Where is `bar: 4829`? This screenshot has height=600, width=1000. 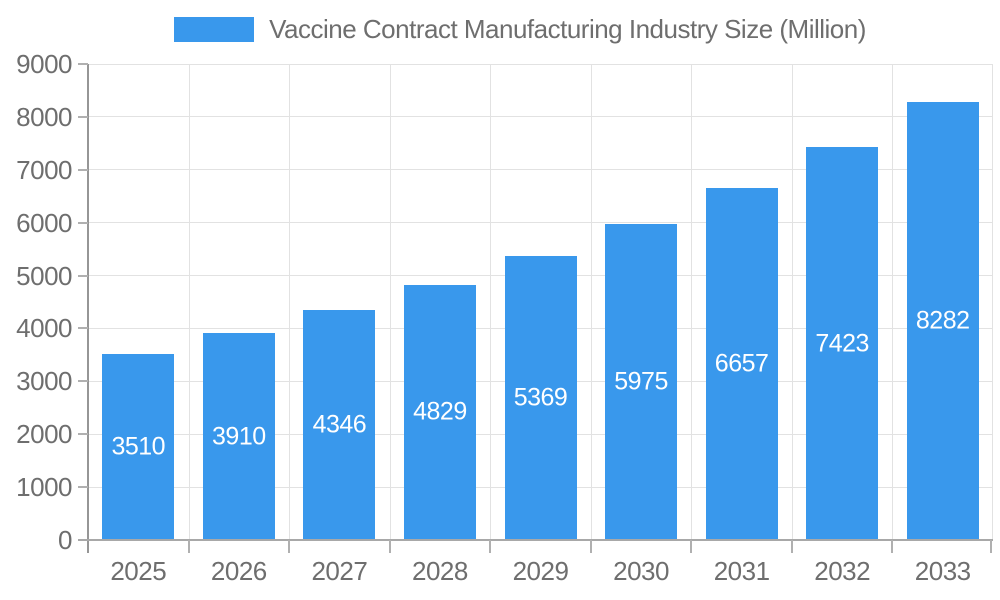 bar: 4829 is located at coordinates (439, 412).